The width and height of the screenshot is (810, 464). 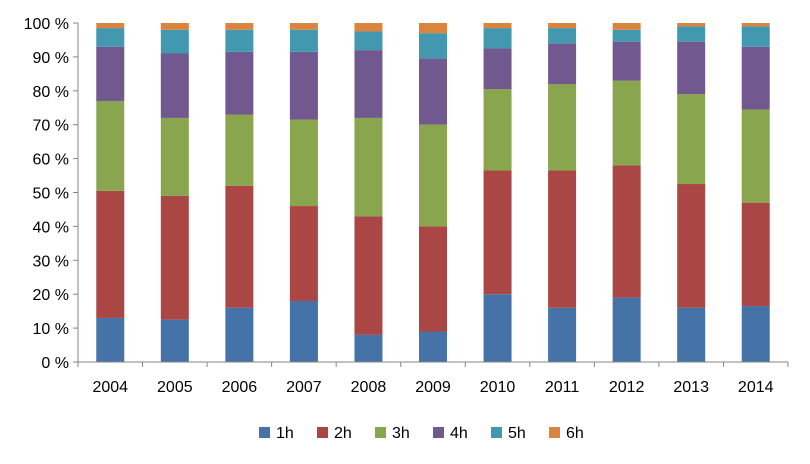 What do you see at coordinates (51, 329) in the screenshot?
I see `y-tick-label: 10 %` at bounding box center [51, 329].